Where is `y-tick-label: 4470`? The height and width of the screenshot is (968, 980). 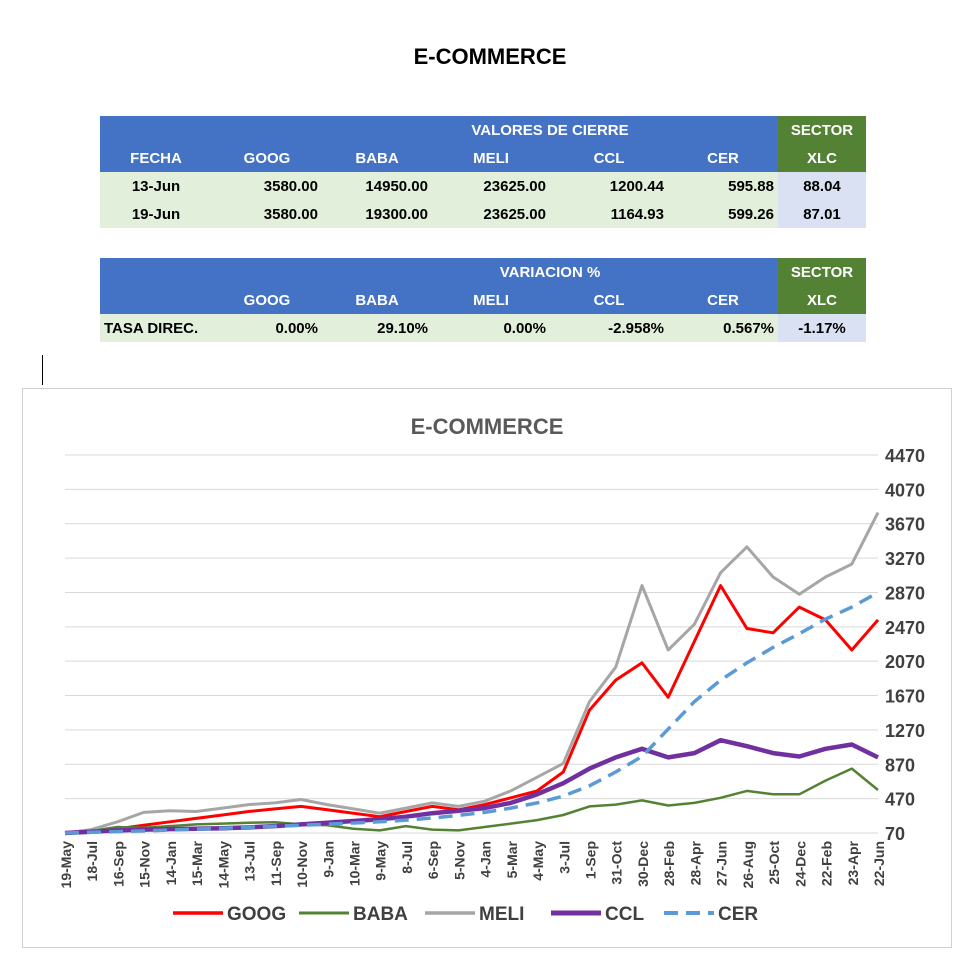 y-tick-label: 4470 is located at coordinates (905, 456).